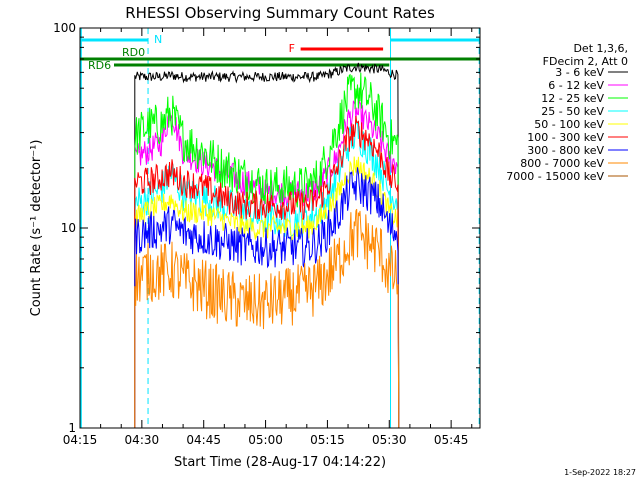 The image size is (640, 480). Describe the element at coordinates (292, 48) in the screenshot. I see `flag-F-label: F` at that location.